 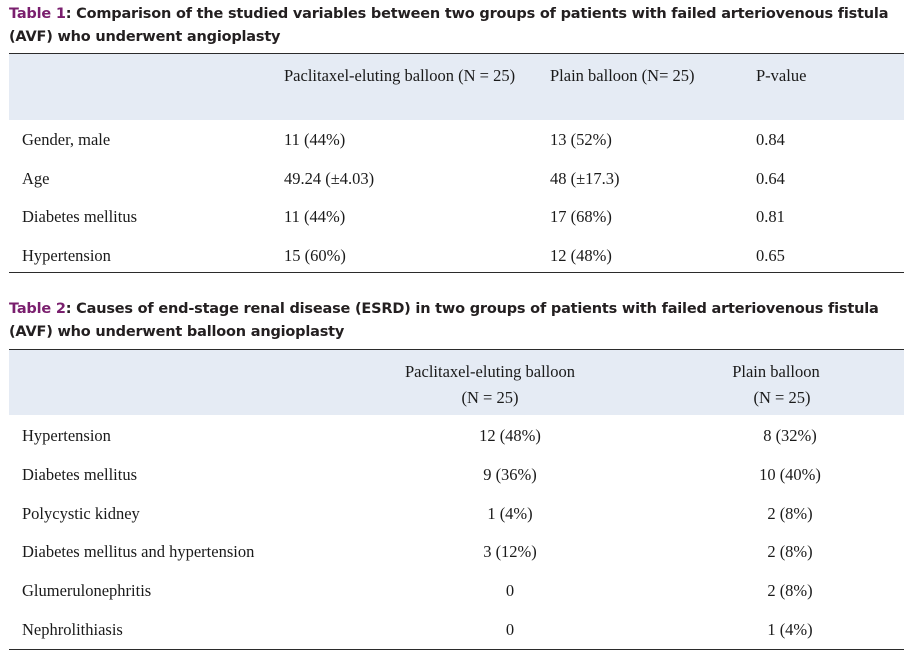 I want to click on table2-top-rule, so click(x=456, y=349).